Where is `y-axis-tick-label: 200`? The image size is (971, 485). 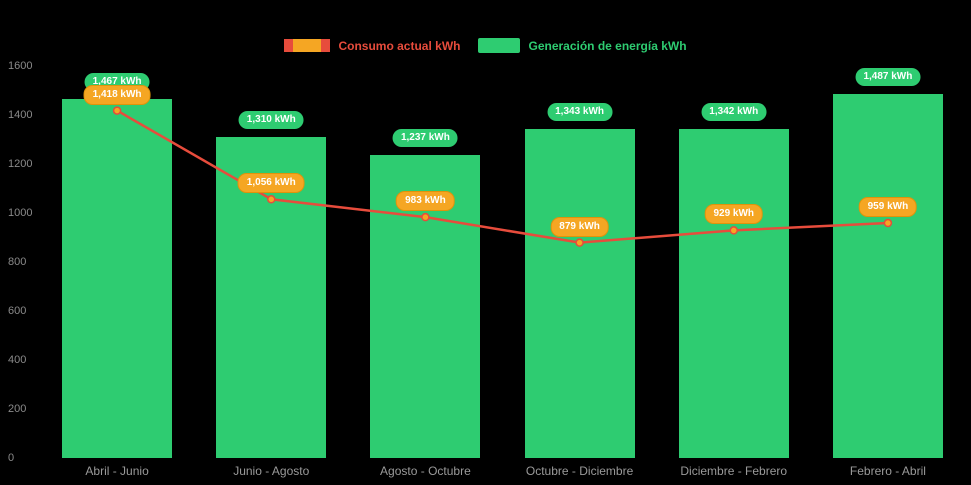 y-axis-tick-label: 200 is located at coordinates (17, 409).